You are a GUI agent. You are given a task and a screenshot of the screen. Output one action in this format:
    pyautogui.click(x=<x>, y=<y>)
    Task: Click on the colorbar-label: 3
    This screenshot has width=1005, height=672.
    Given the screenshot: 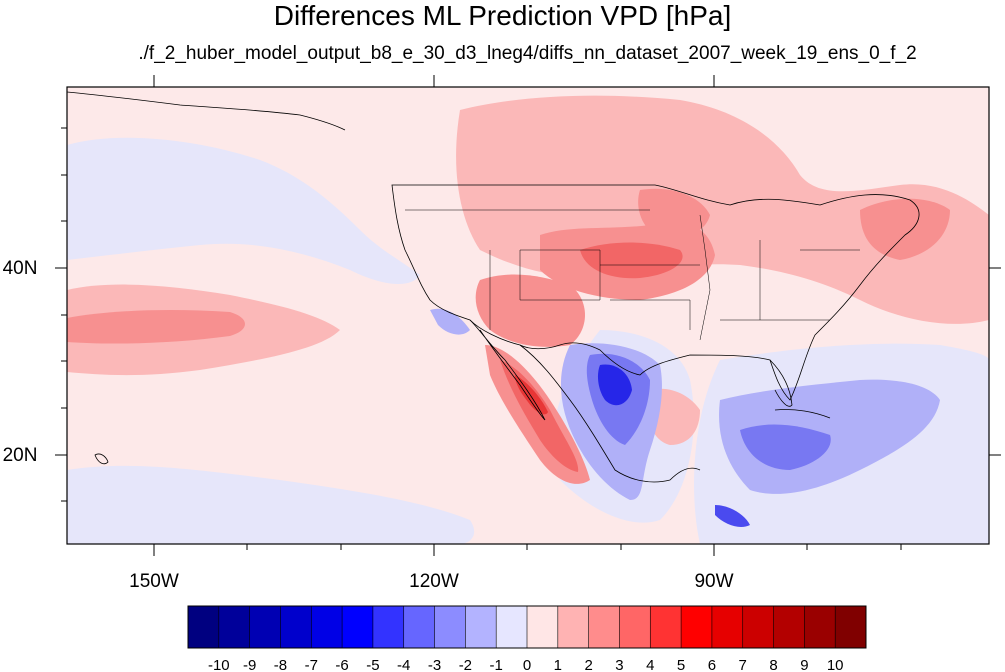 What is the action you would take?
    pyautogui.click(x=619, y=664)
    